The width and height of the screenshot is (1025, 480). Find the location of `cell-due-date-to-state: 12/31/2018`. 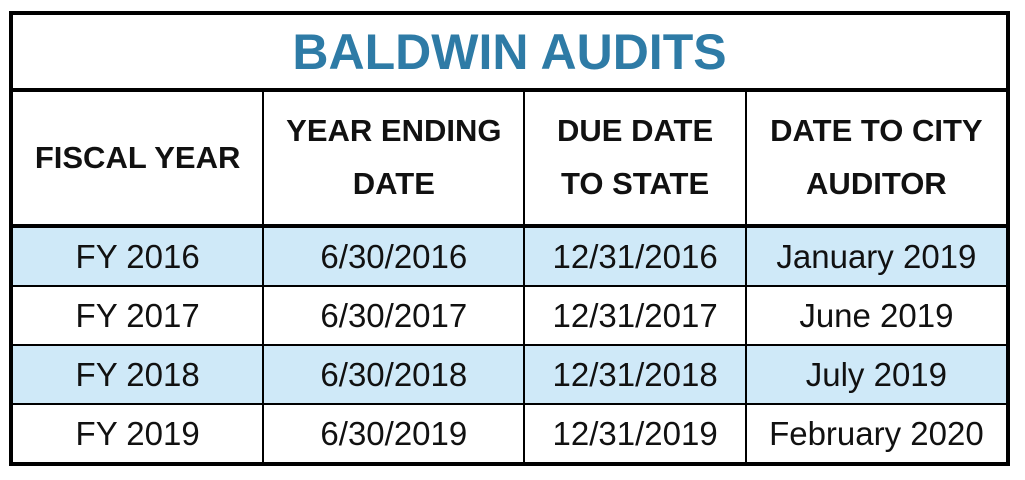

cell-due-date-to-state: 12/31/2018 is located at coordinates (635, 374).